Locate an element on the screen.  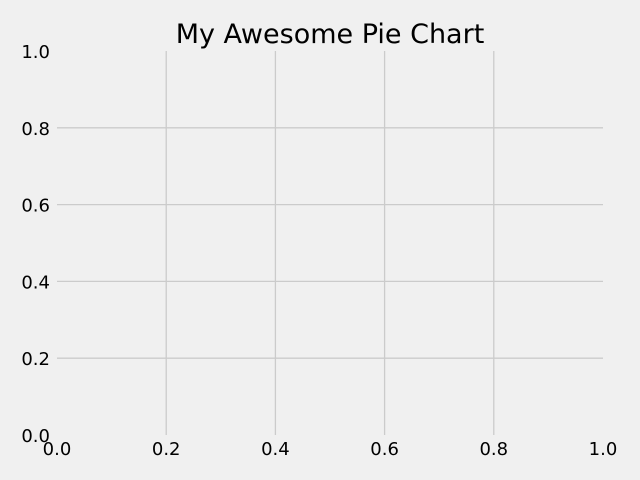
x-tick-label: 0.0 is located at coordinates (57, 449).